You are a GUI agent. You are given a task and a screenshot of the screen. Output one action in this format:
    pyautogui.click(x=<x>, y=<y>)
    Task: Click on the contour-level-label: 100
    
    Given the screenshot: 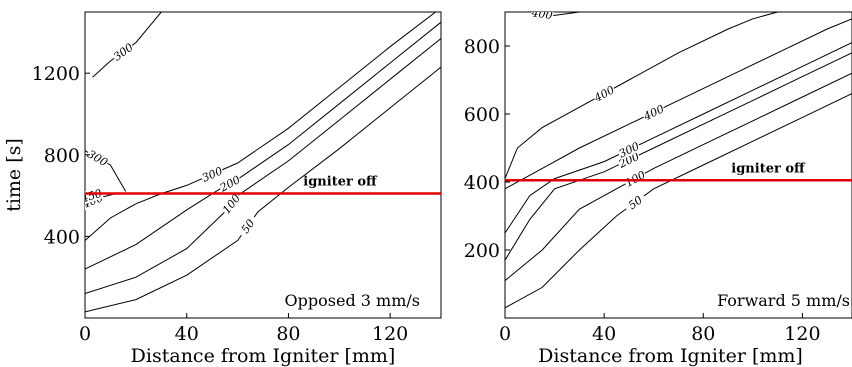 What is the action you would take?
    pyautogui.click(x=635, y=179)
    